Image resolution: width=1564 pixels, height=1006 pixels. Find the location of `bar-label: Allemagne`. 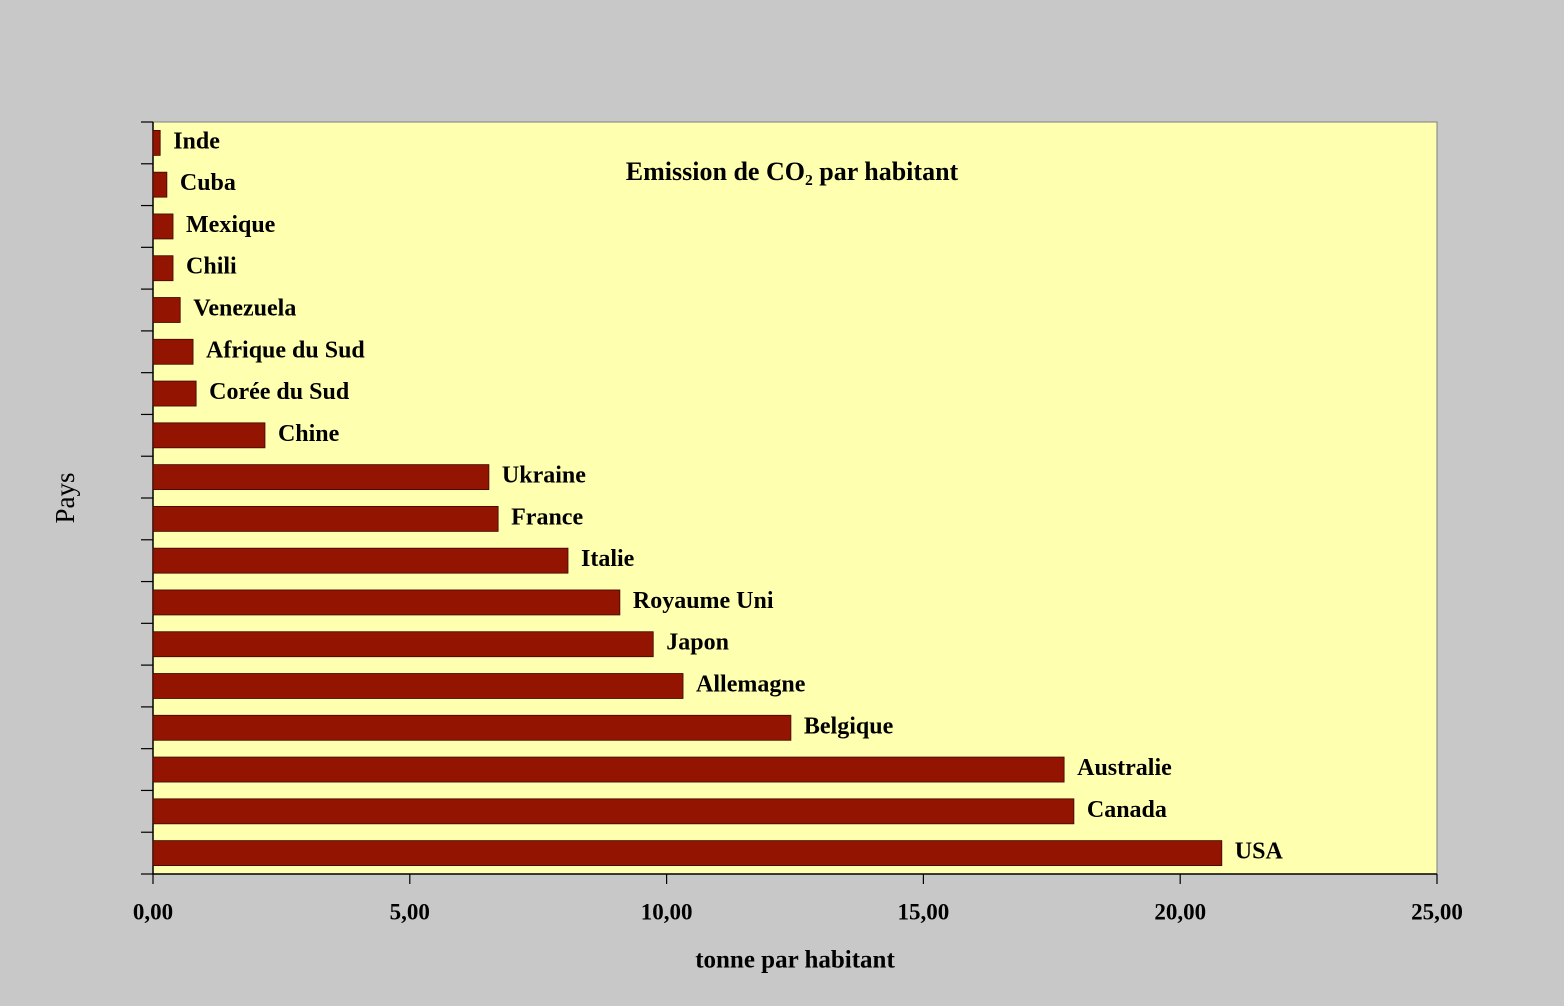

bar-label: Allemagne is located at coordinates (751, 685).